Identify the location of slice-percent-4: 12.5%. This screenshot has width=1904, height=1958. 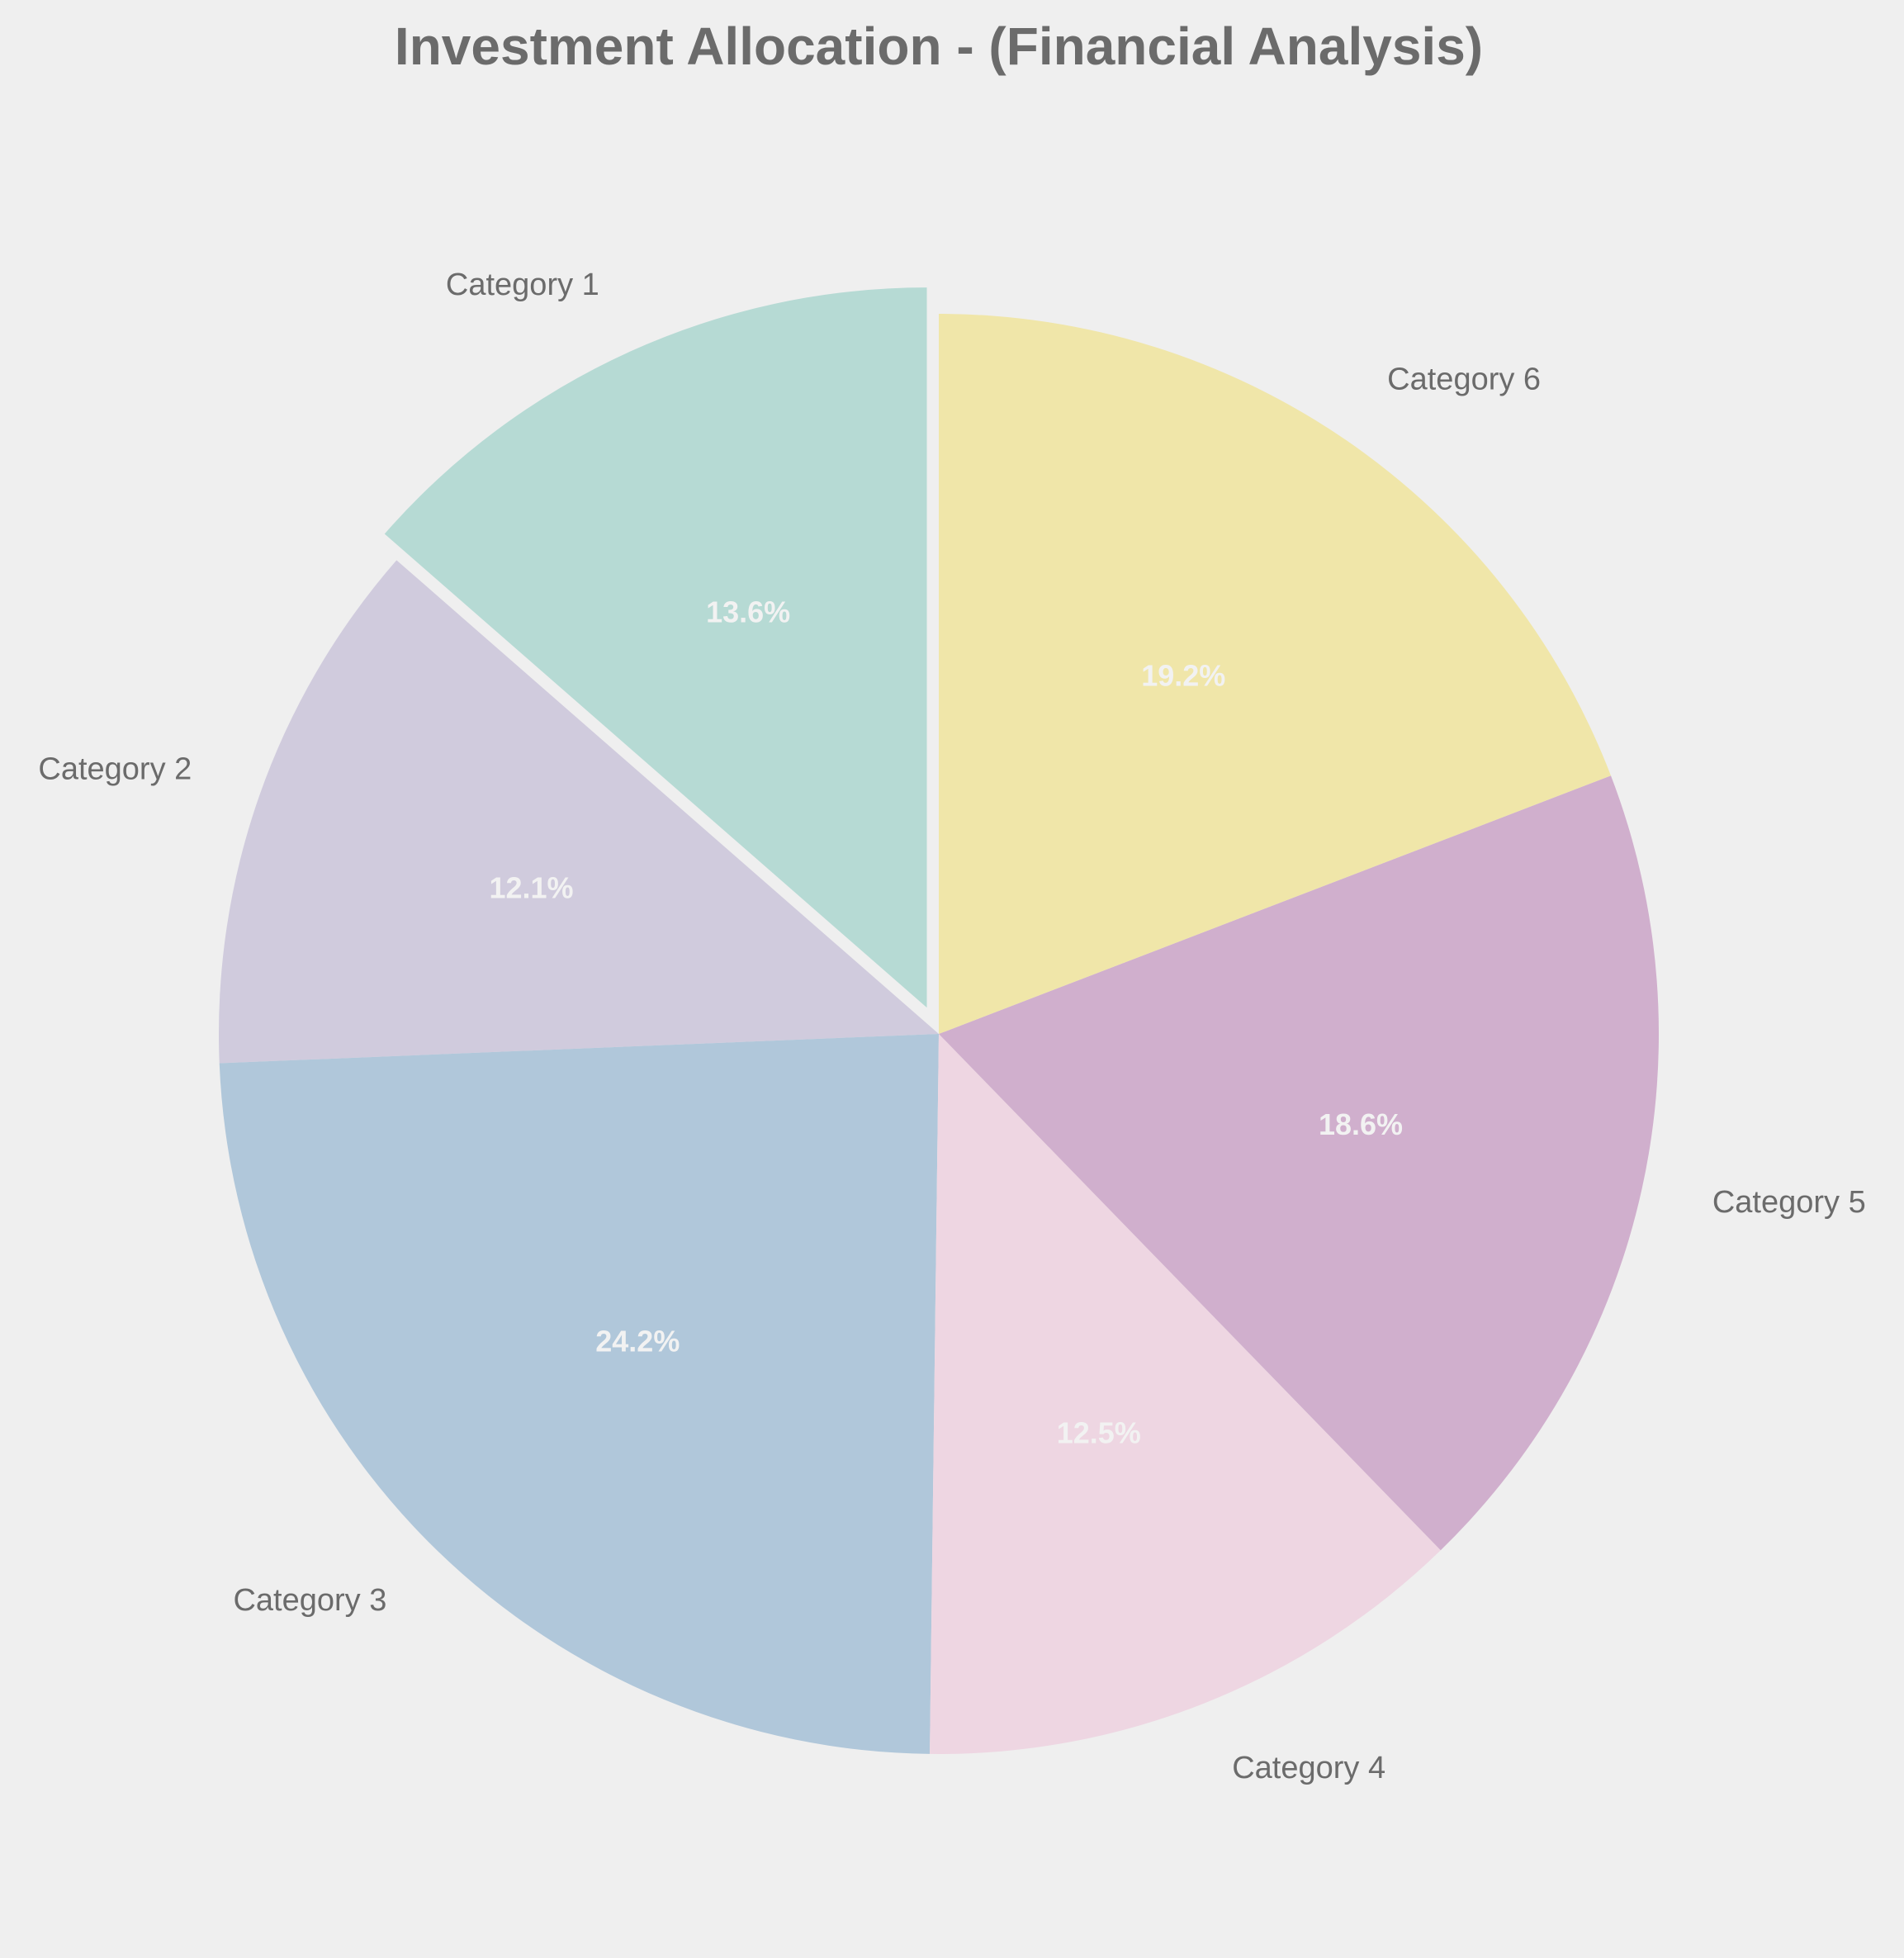
(1099, 1433).